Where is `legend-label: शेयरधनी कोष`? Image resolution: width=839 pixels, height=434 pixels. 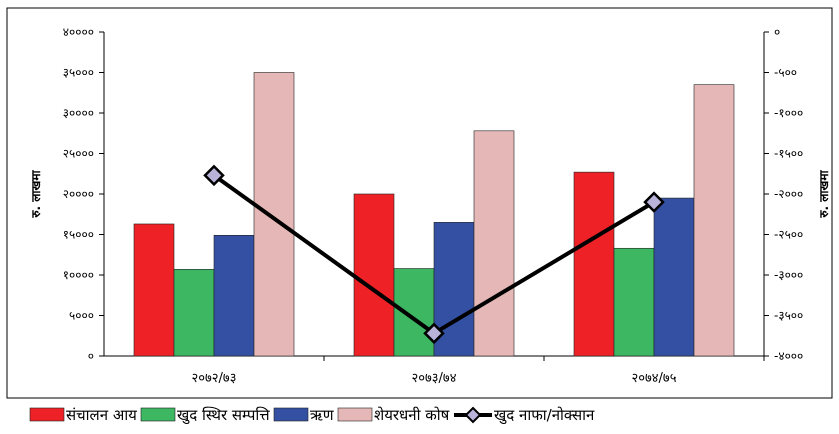
legend-label: शेयरधनी कोष is located at coordinates (412, 415).